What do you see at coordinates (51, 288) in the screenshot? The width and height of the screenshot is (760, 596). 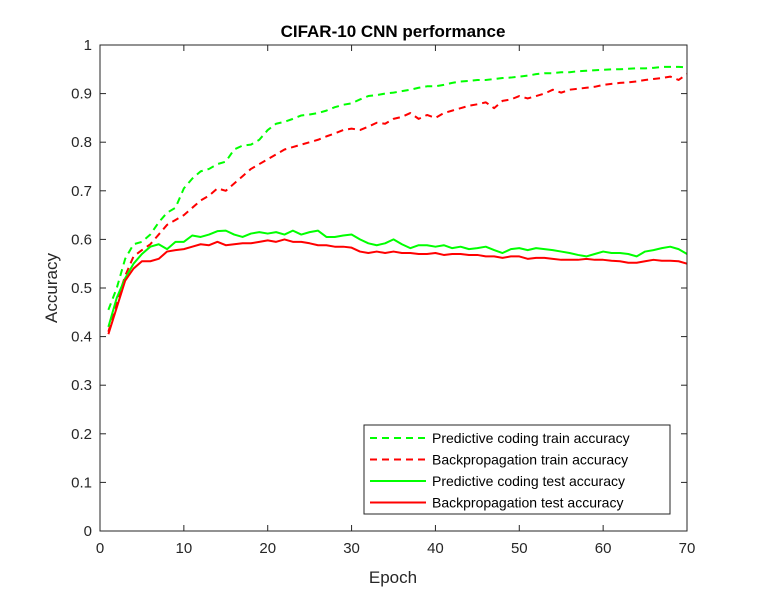 I see `y-axis-label: Accuracy` at bounding box center [51, 288].